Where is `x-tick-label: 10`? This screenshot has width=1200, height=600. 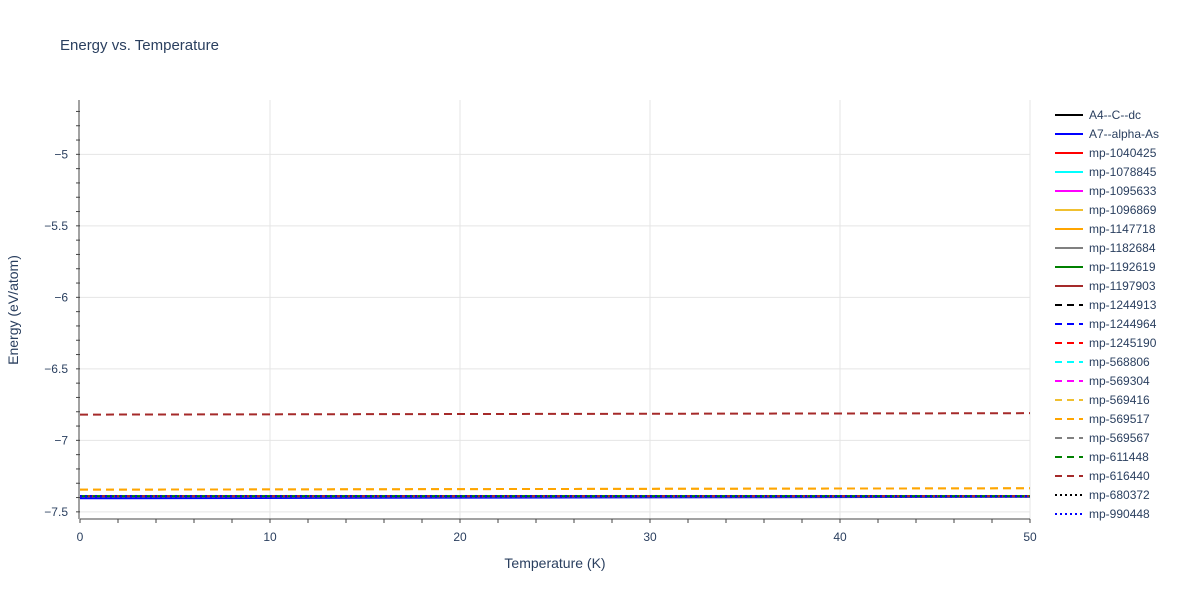 x-tick-label: 10 is located at coordinates (270, 537).